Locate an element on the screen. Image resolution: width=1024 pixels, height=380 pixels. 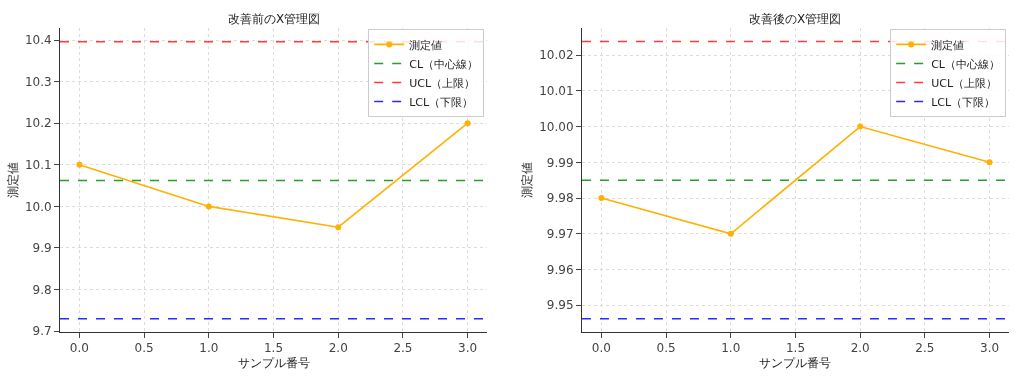
y-tick-label: 9.96 is located at coordinates (560, 269).